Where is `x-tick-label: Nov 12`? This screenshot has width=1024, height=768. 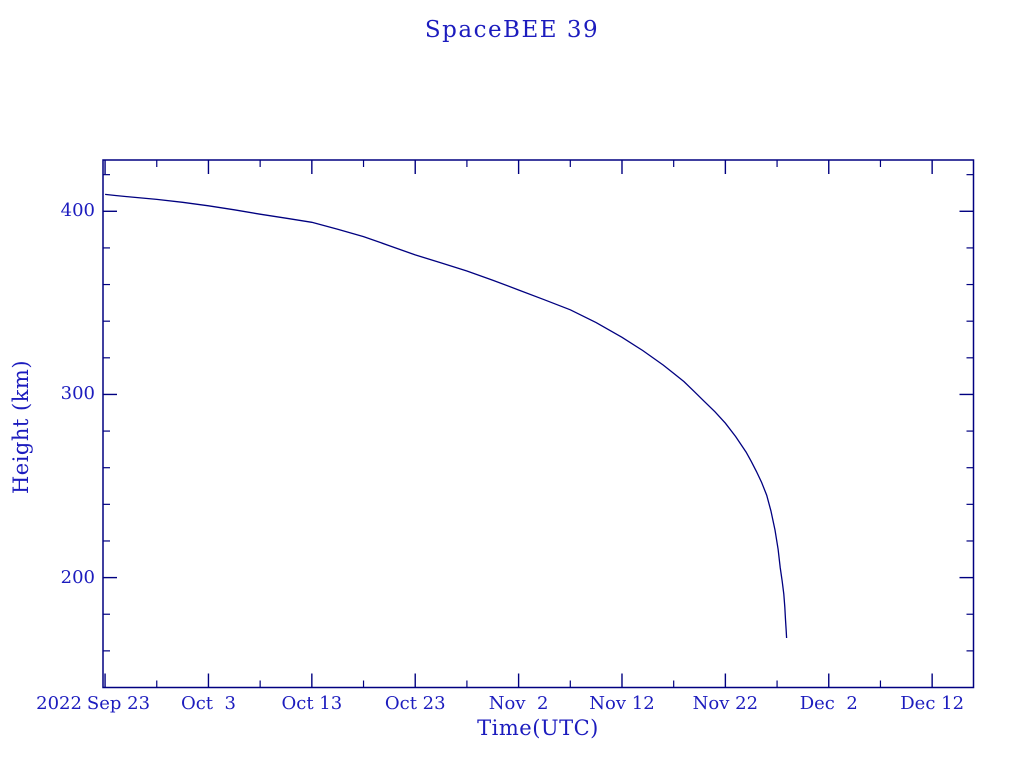
x-tick-label: Nov 12 is located at coordinates (622, 703).